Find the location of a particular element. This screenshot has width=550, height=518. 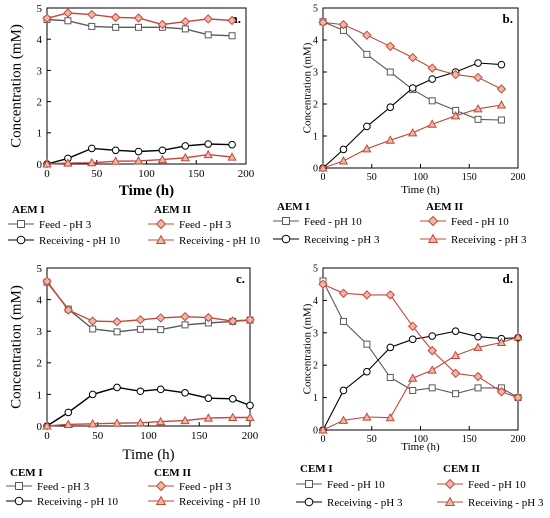

plot-frame is located at coordinates (420, 349).